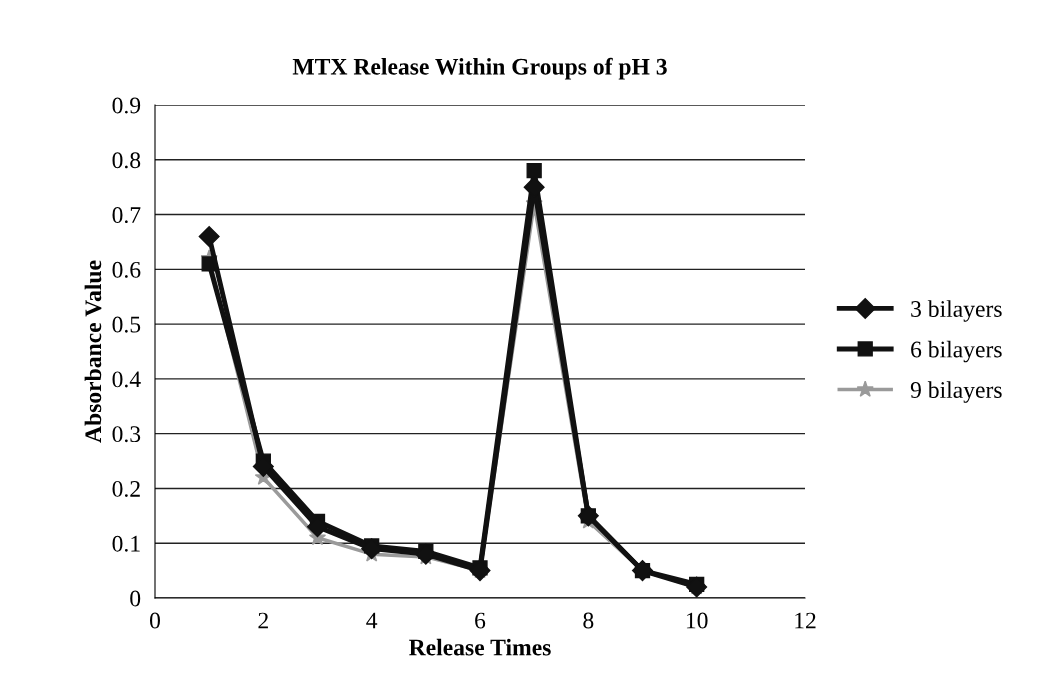 Image resolution: width=1052 pixels, height=690 pixels. I want to click on y-tick-label: 0.6, so click(126, 269).